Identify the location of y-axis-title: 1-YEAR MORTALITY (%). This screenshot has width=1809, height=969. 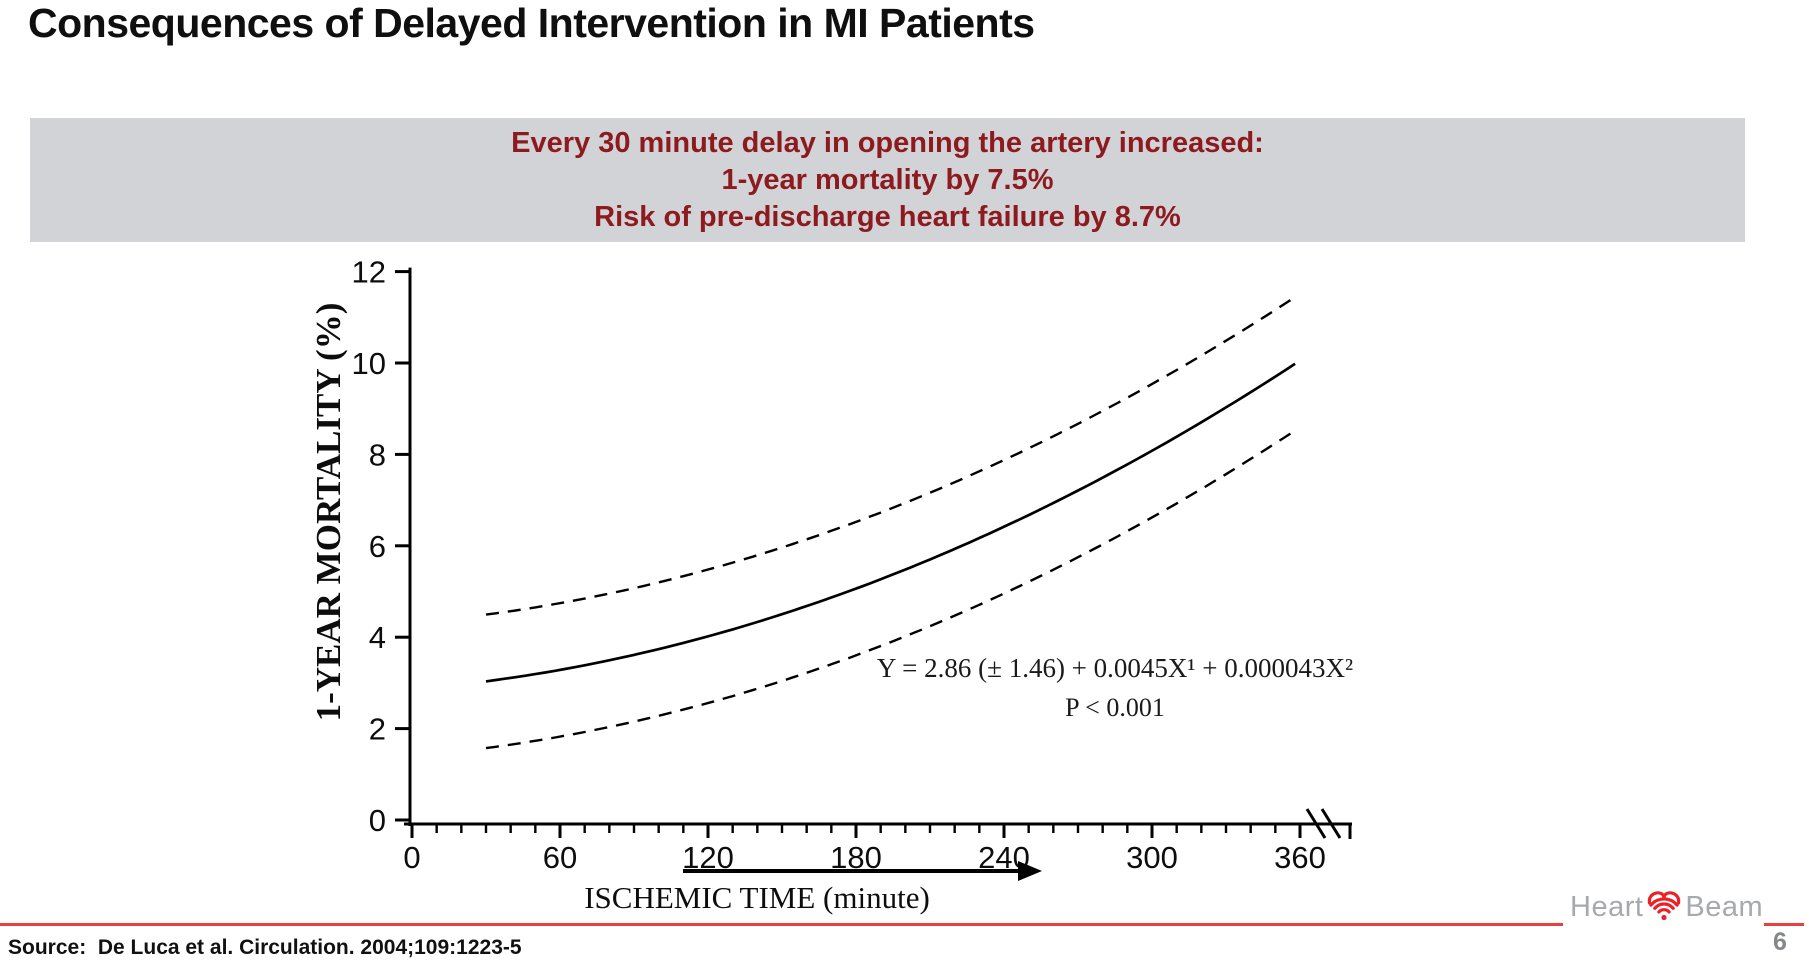
(328, 512).